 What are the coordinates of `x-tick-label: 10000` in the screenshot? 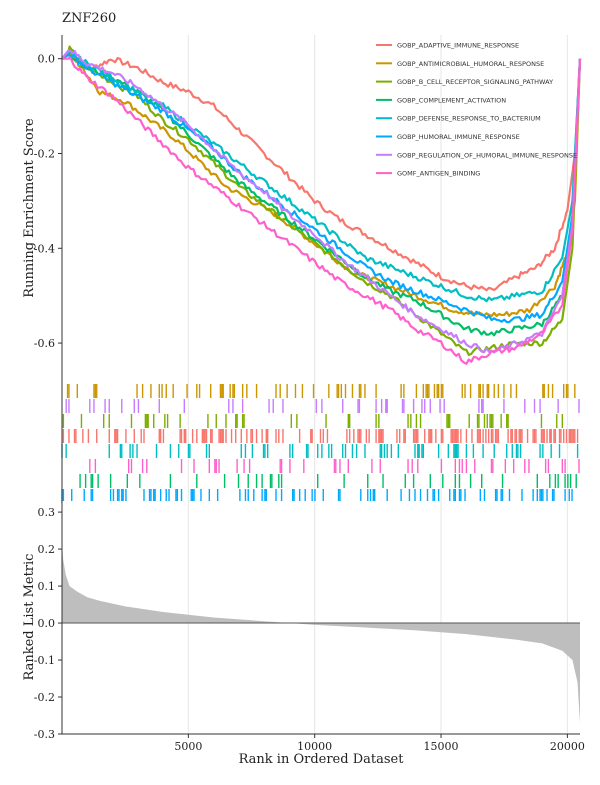 It's located at (314, 746).